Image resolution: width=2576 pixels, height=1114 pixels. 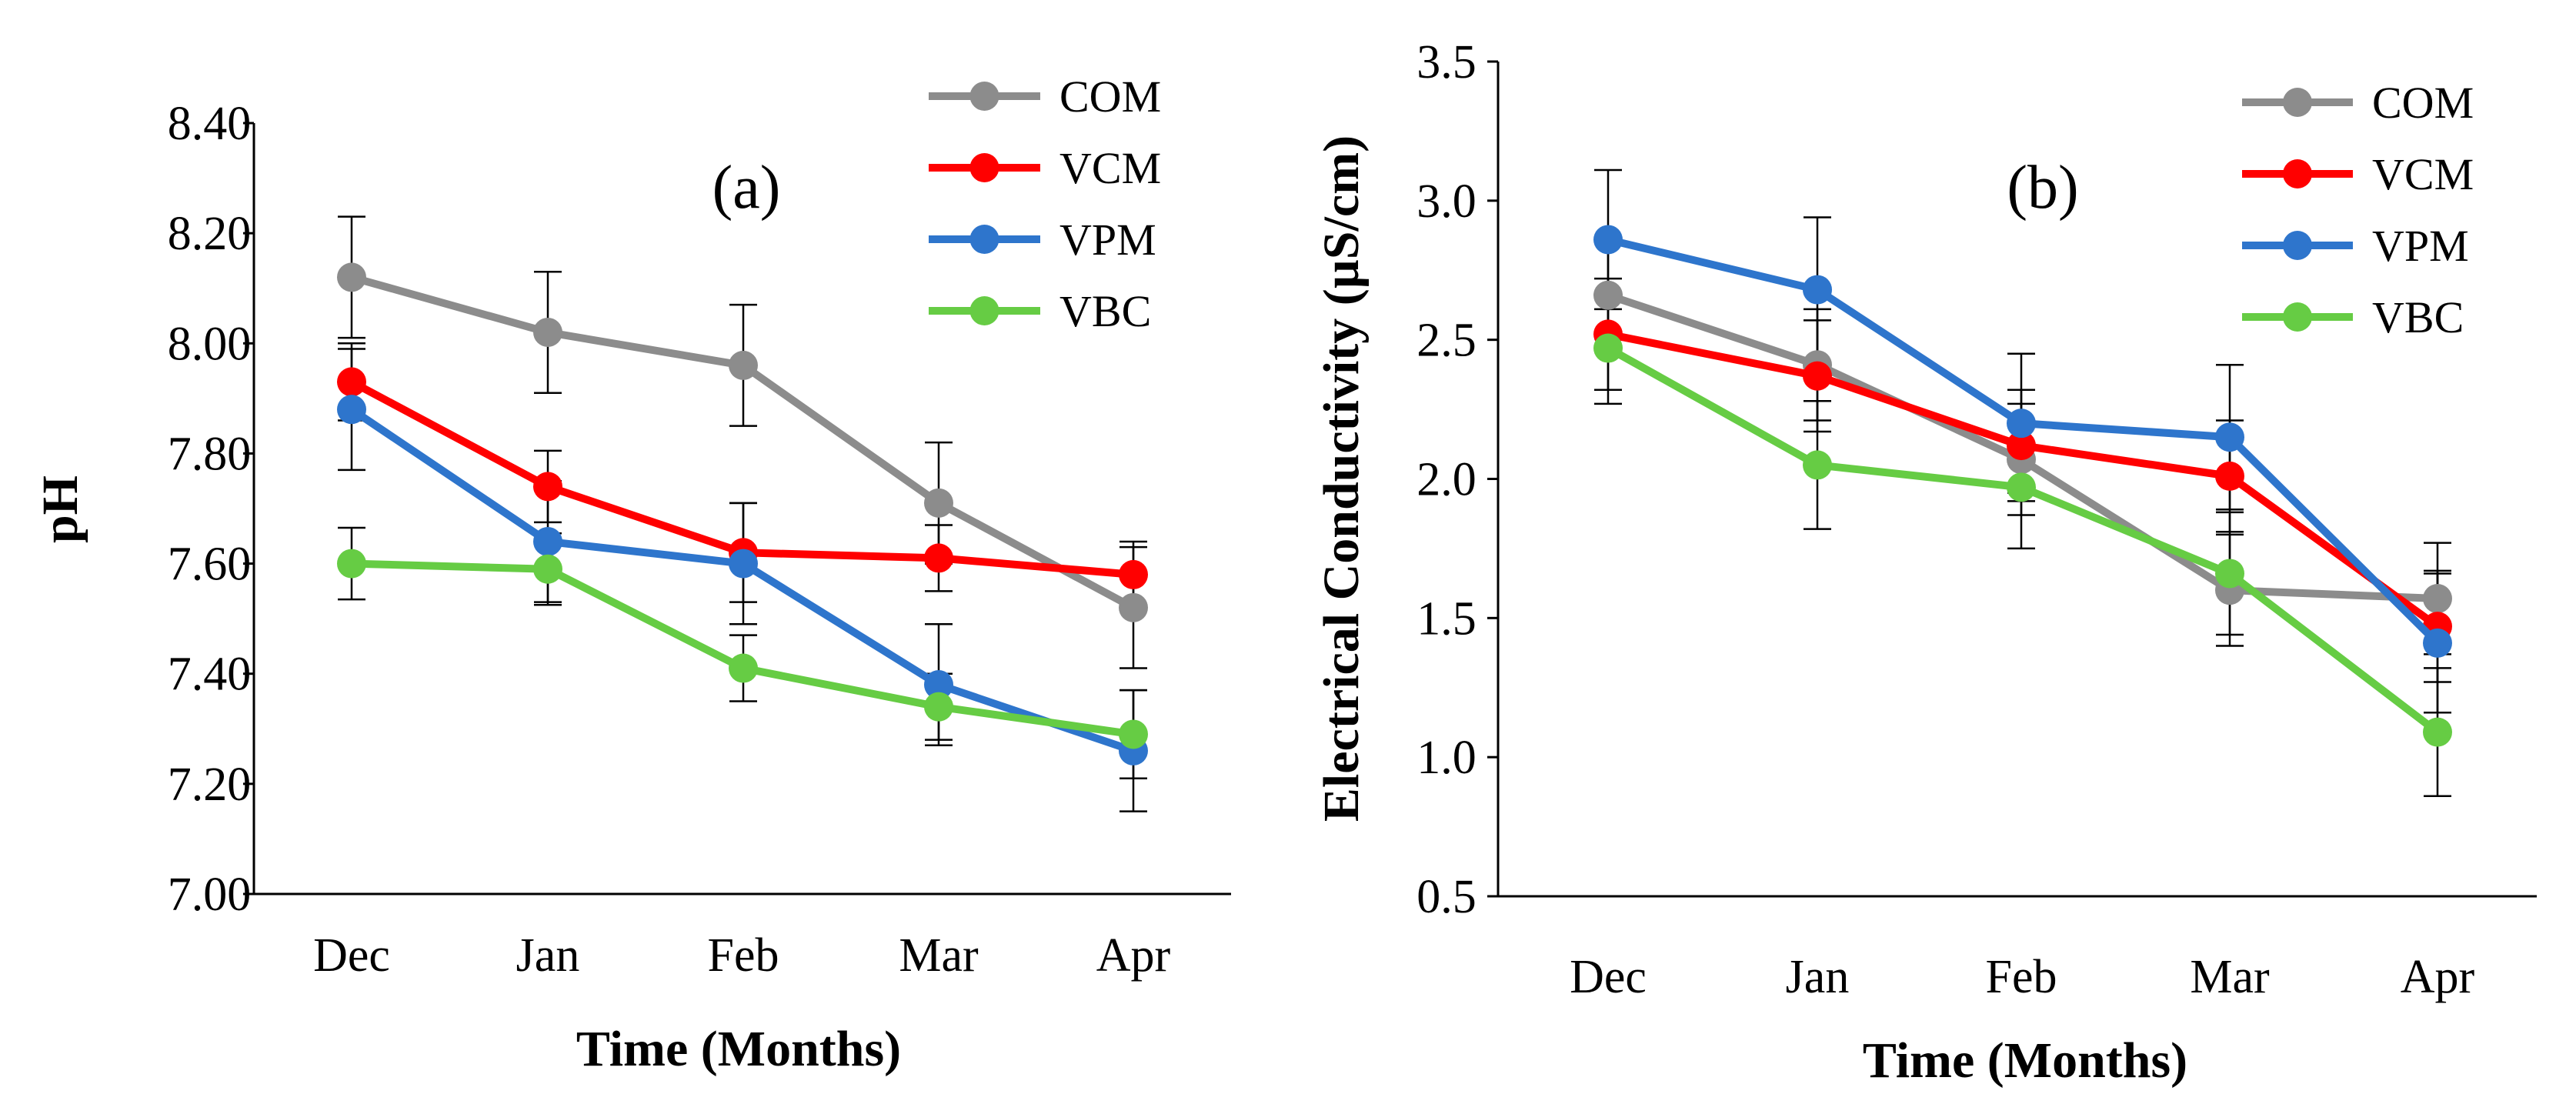 What do you see at coordinates (747, 188) in the screenshot?
I see `panel-label: (a)` at bounding box center [747, 188].